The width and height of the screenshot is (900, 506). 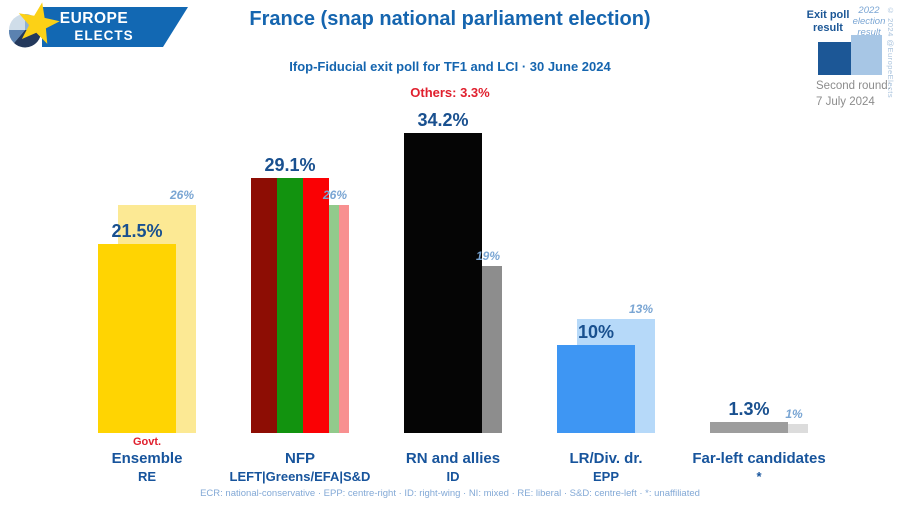 I want to click on bar-party-label: Ensemble, so click(x=147, y=458).